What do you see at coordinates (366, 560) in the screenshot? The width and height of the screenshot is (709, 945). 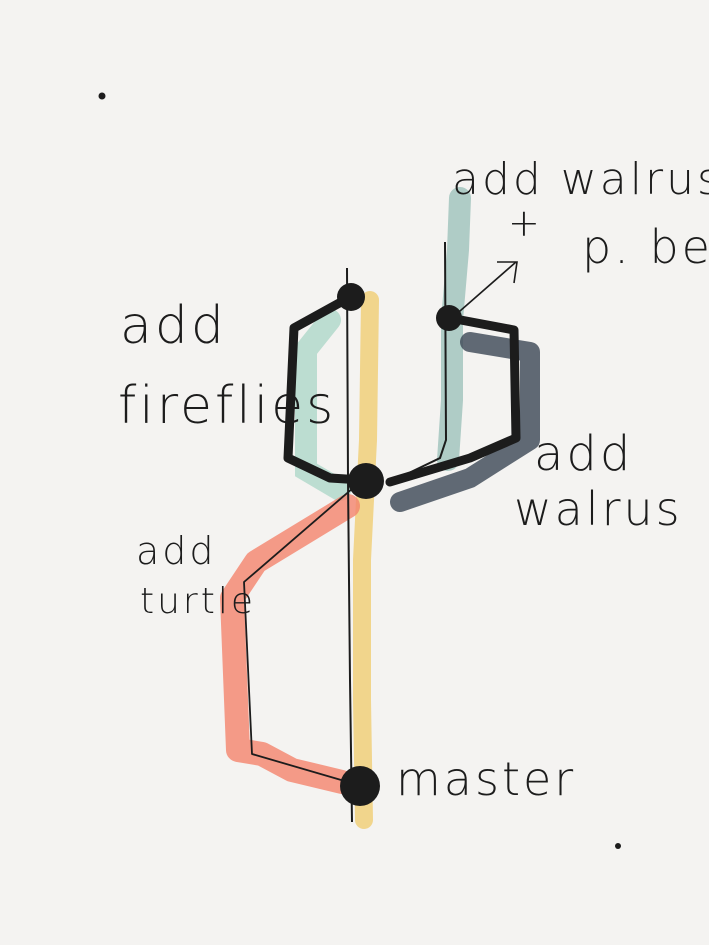 I see `master-highlight` at bounding box center [366, 560].